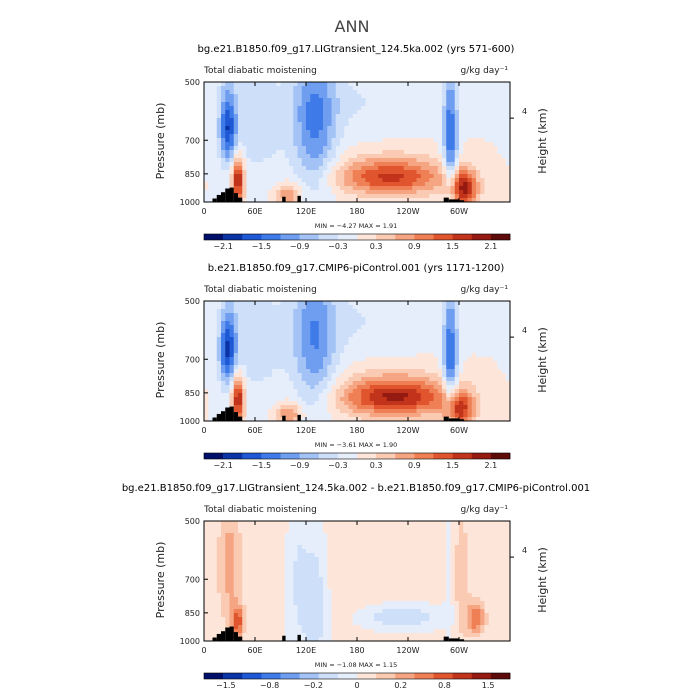  What do you see at coordinates (334, 149) in the screenshot?
I see `x-tick-labels: 0 60E 120E 180 120W 60W` at bounding box center [334, 149].